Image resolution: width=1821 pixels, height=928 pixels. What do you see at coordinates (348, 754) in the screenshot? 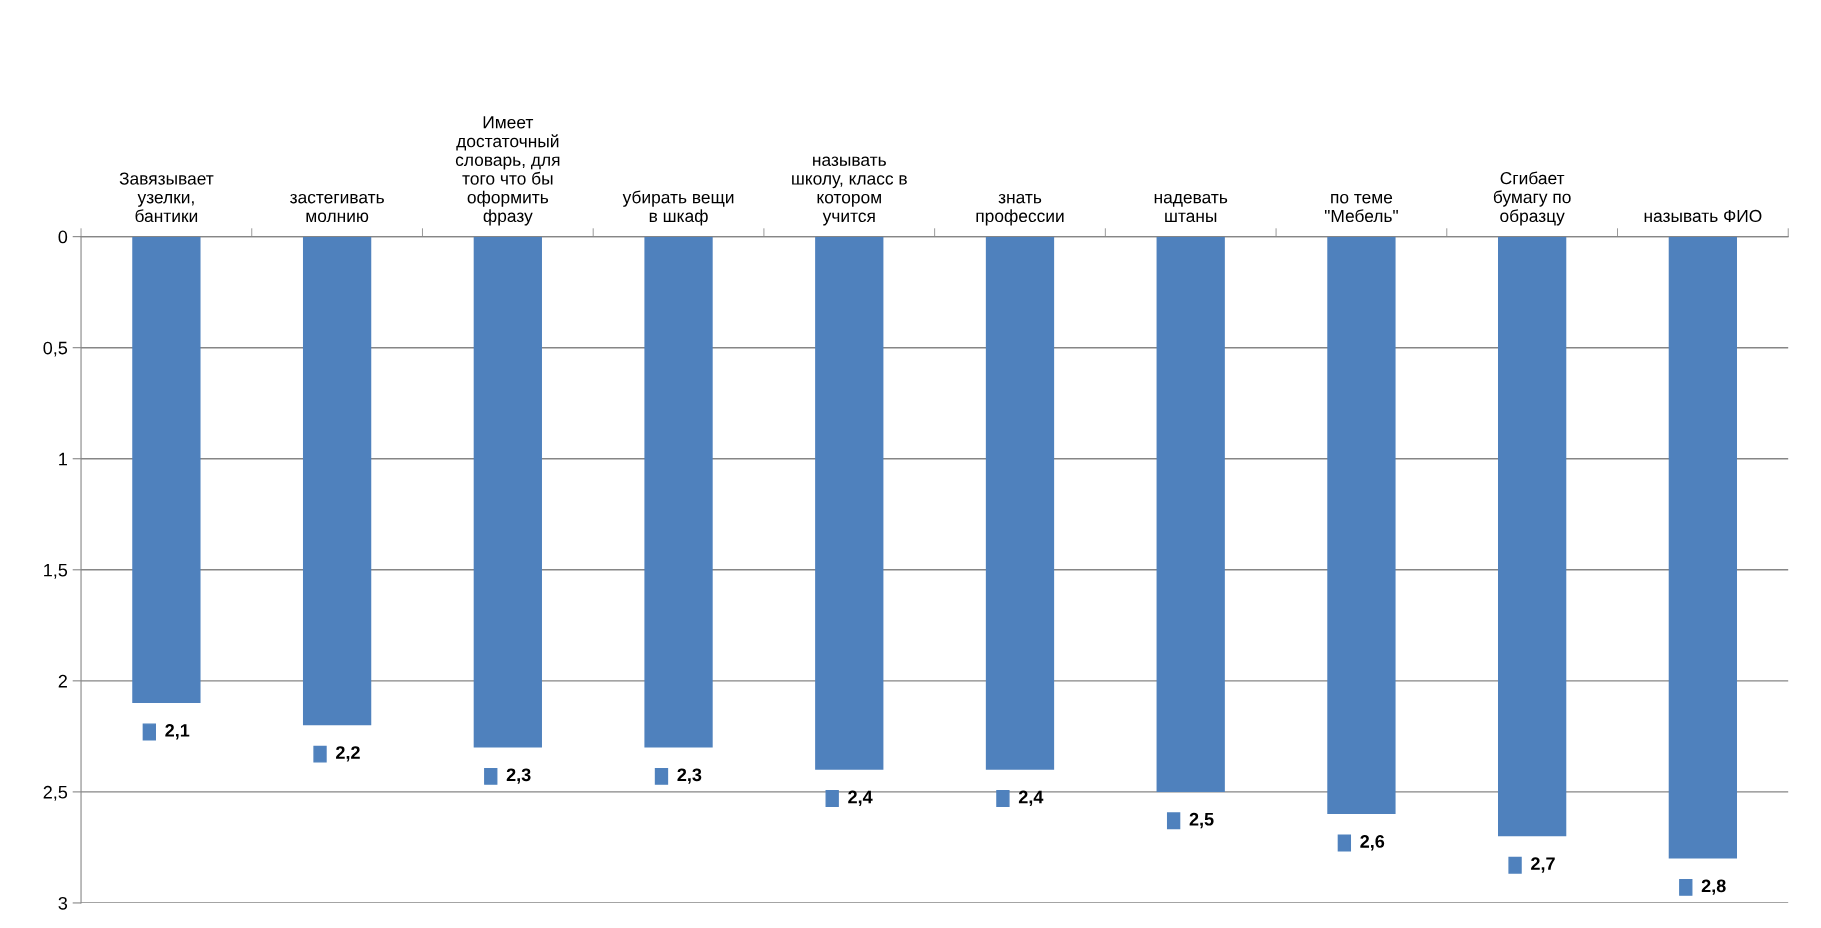
I see `data-label: 2,2` at bounding box center [348, 754].